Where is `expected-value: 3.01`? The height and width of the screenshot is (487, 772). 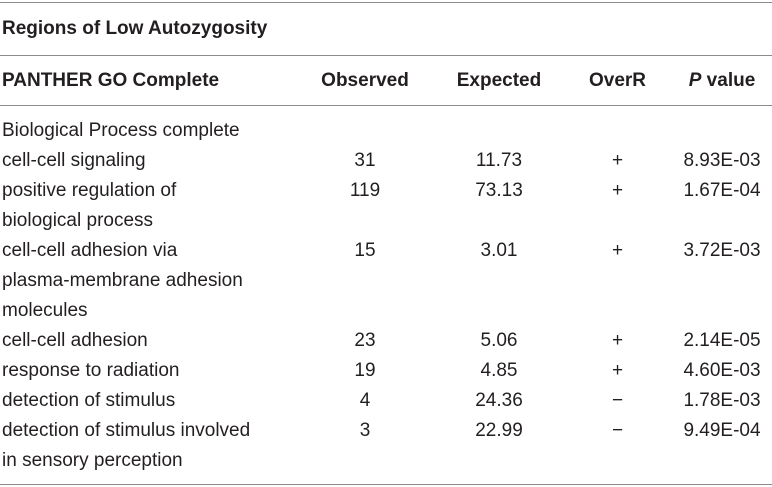 expected-value: 3.01 is located at coordinates (499, 250).